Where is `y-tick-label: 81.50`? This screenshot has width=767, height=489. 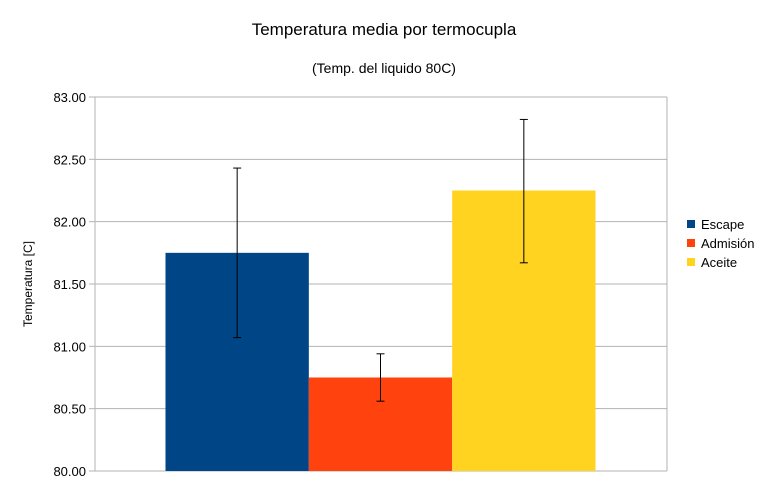
y-tick-label: 81.50 is located at coordinates (69, 284).